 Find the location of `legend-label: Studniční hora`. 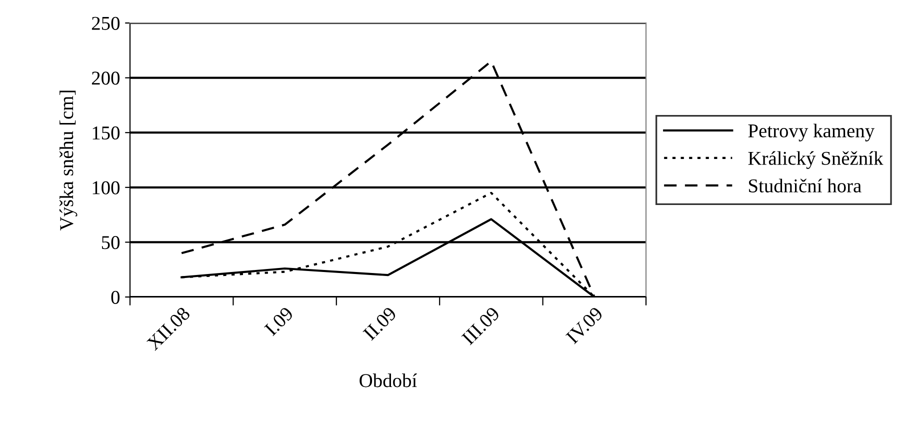

legend-label: Studniční hora is located at coordinates (805, 185).